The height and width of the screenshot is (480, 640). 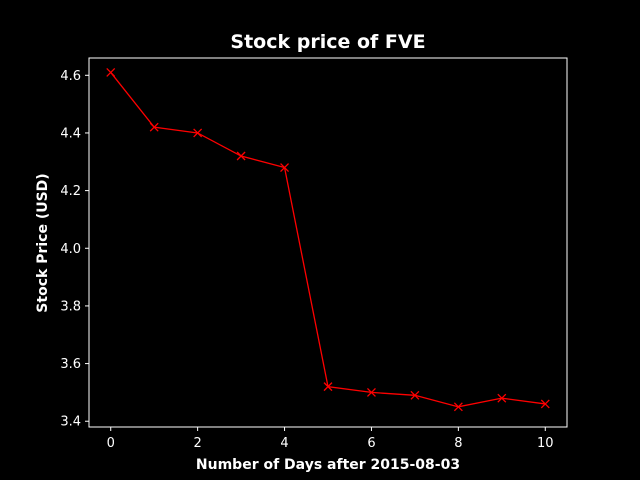 I want to click on y-tick-label: 3.4, so click(x=70, y=422).